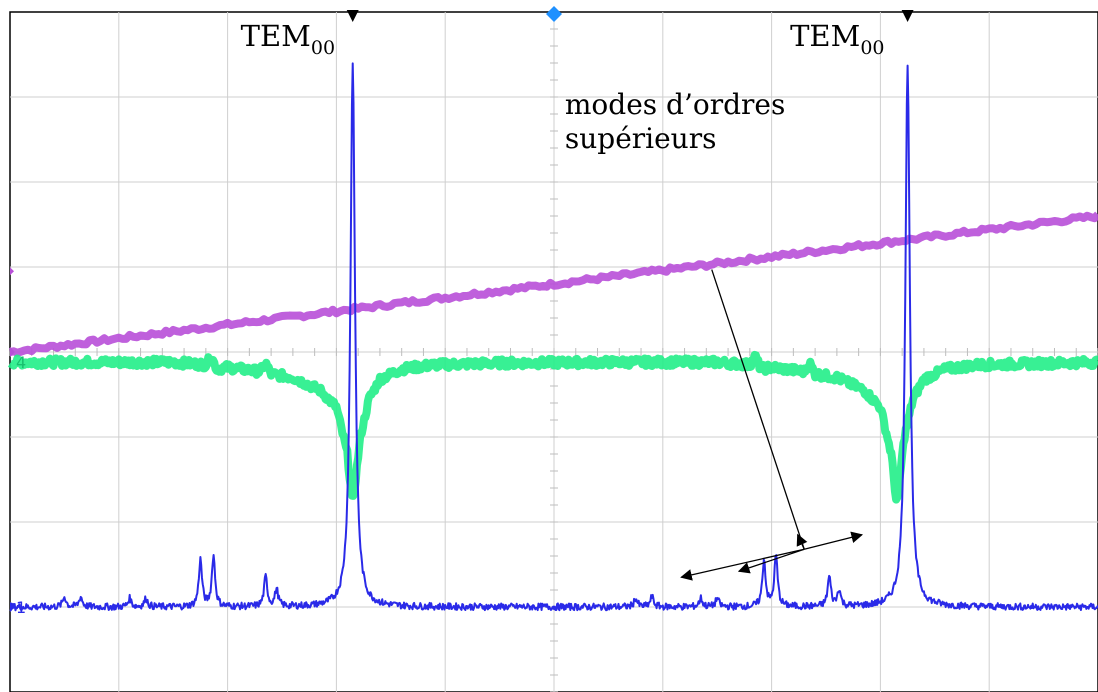  I want to click on pointer-line, so click(758, 409).